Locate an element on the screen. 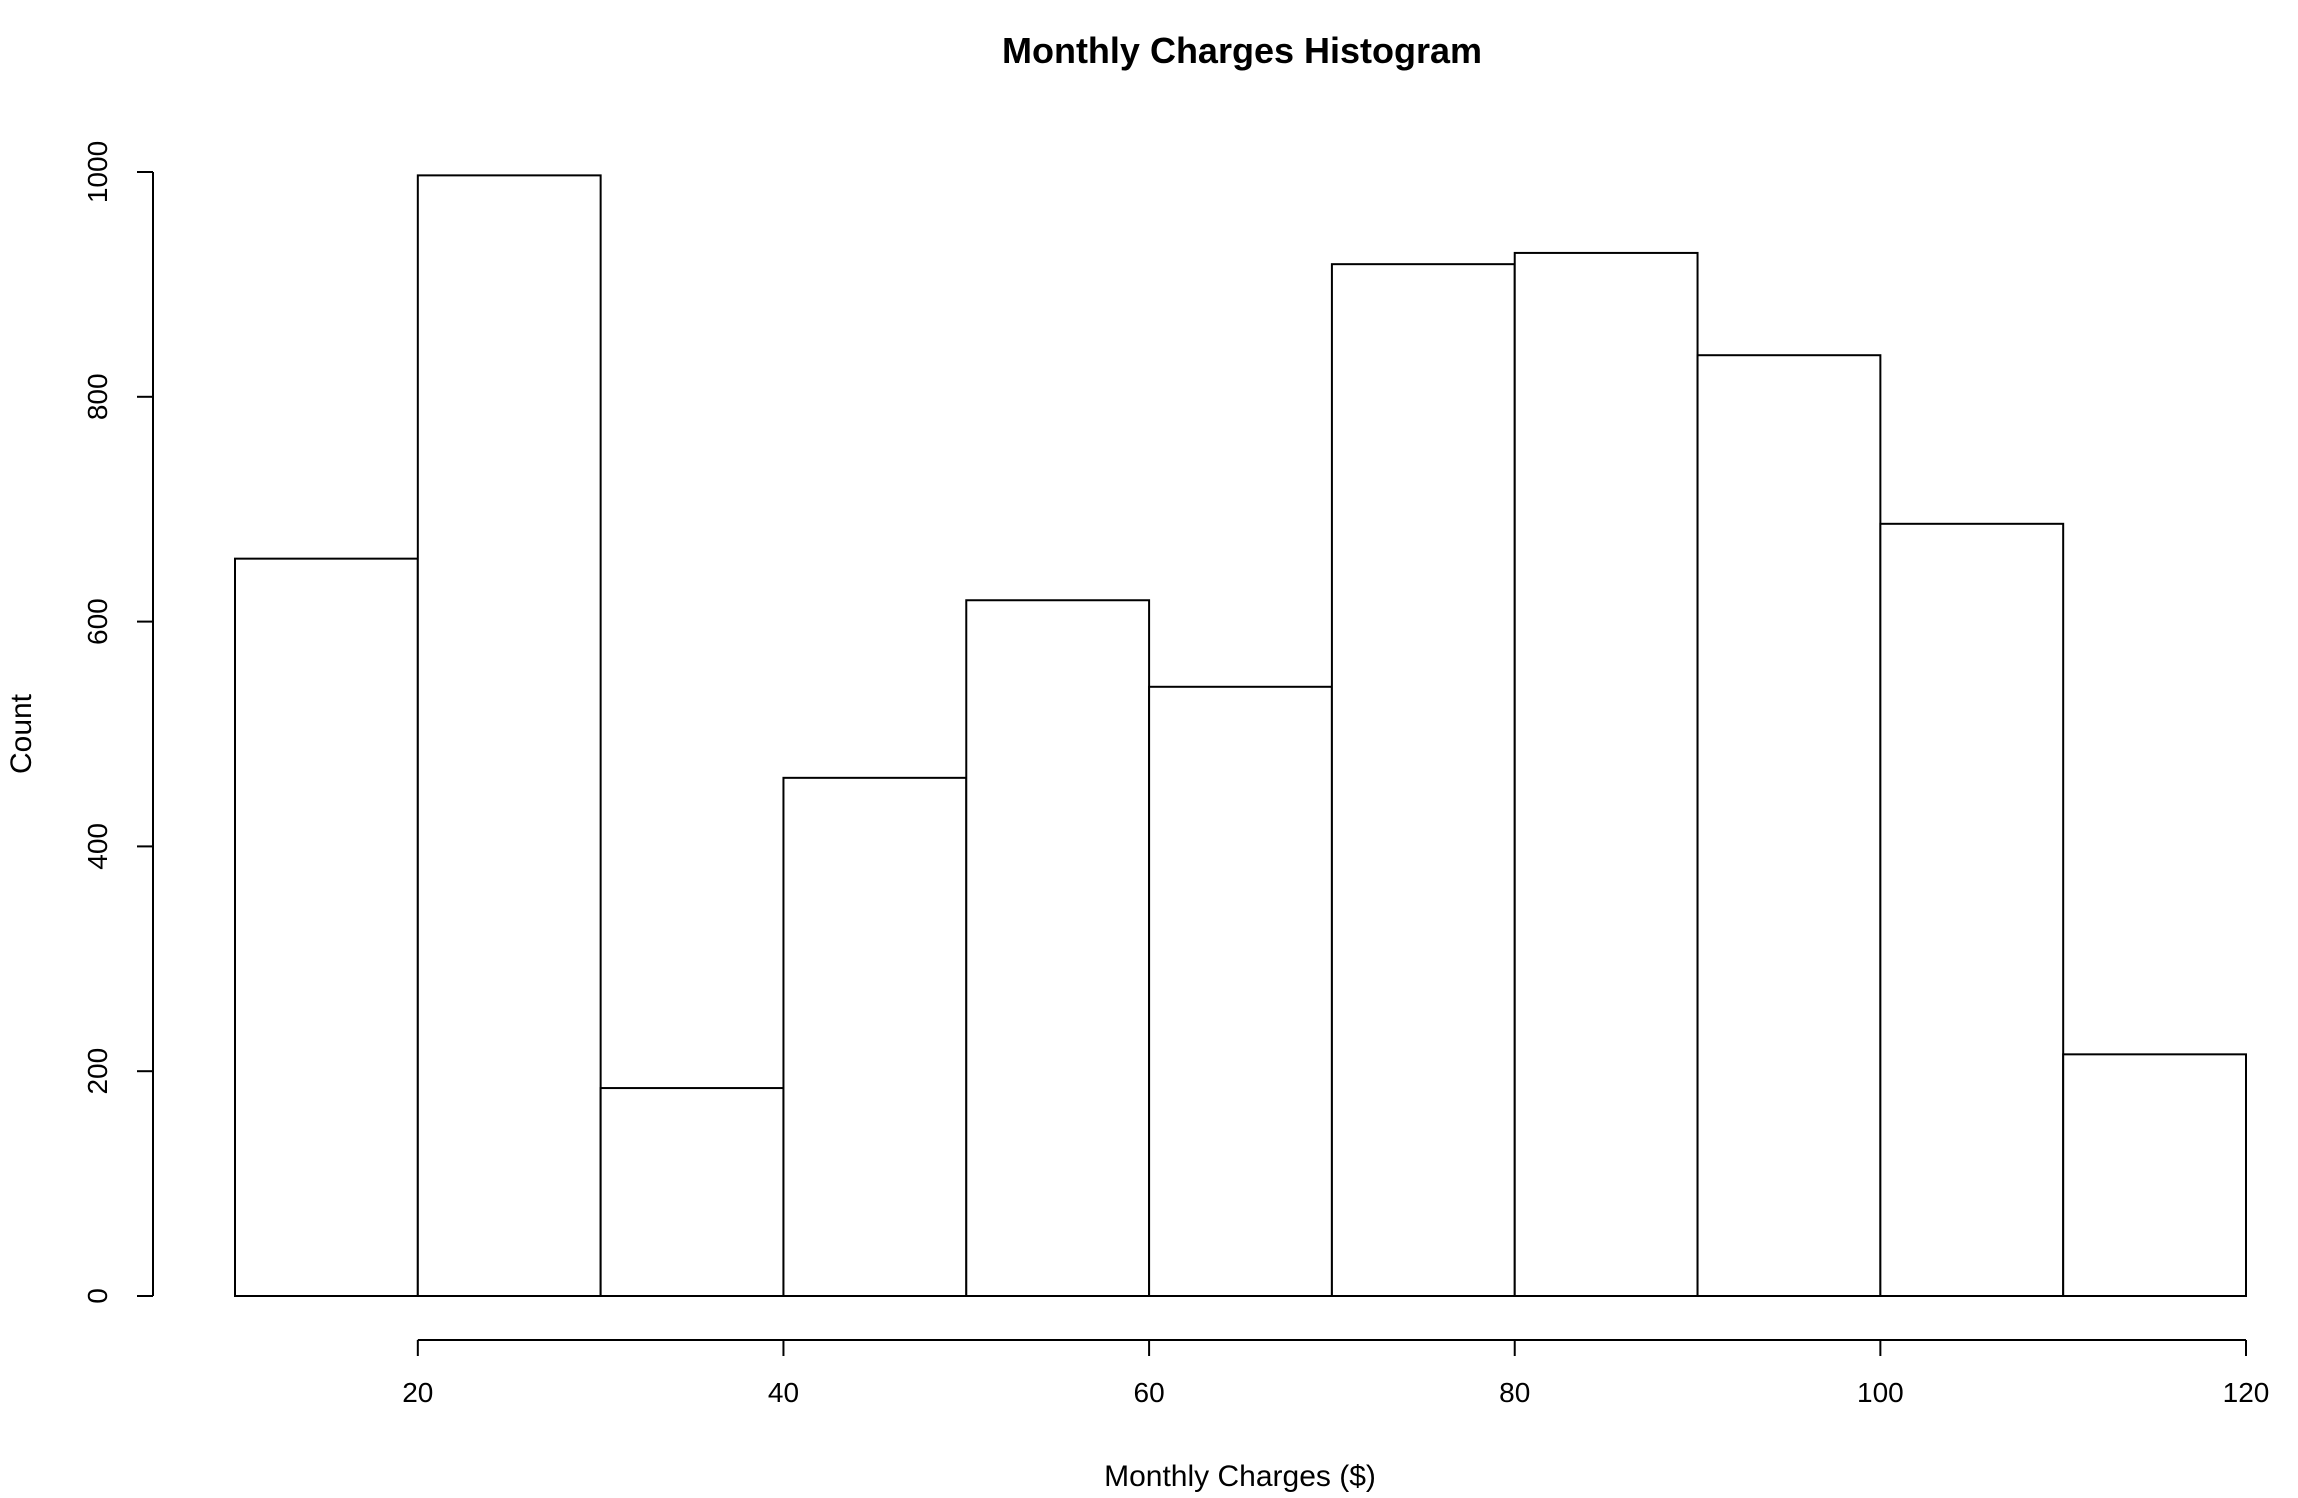  x-tick-label: 80 is located at coordinates (1514, 1392).